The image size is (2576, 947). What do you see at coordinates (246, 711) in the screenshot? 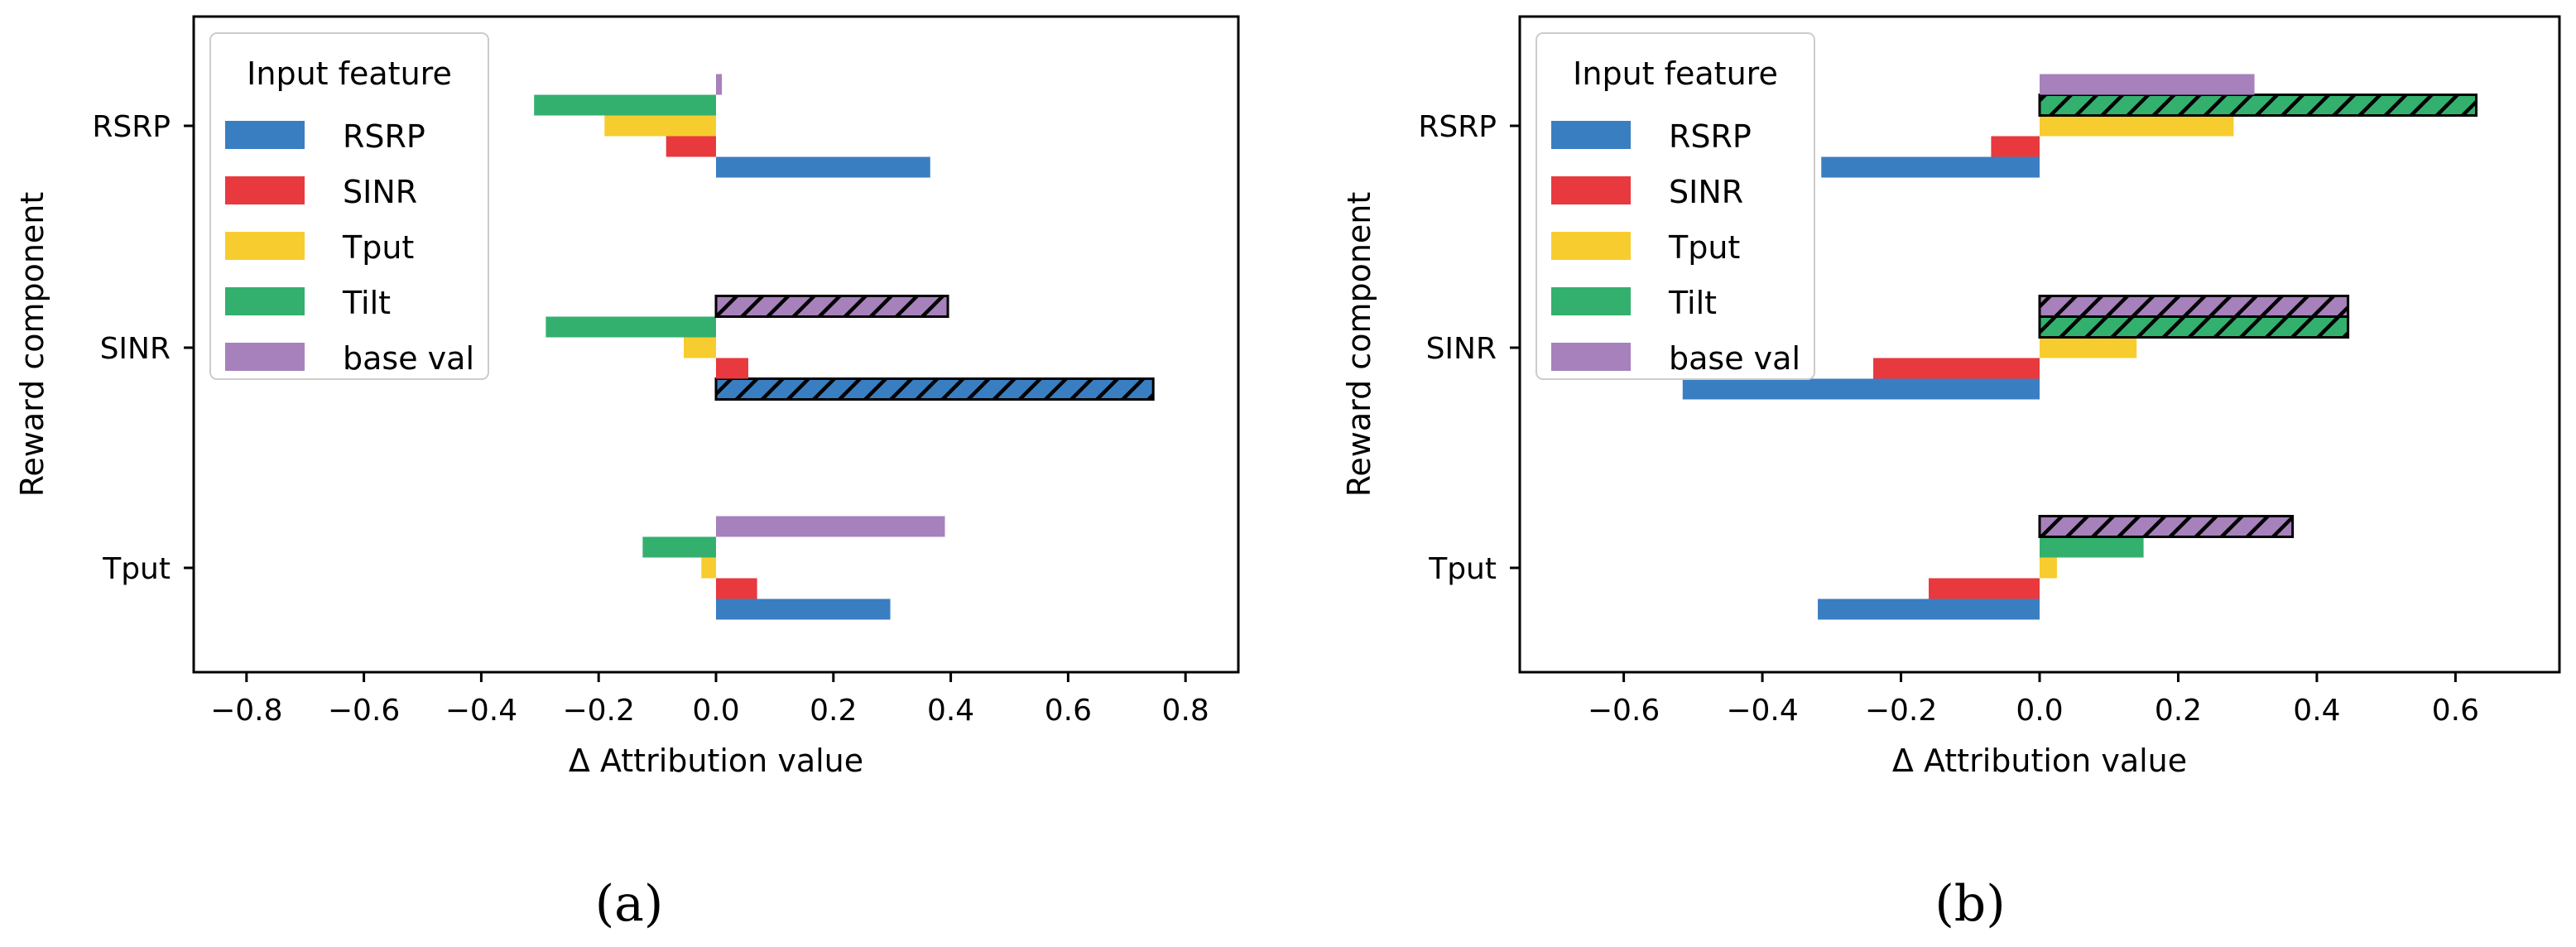
I see `x-tick-label: −0.8` at bounding box center [246, 711].